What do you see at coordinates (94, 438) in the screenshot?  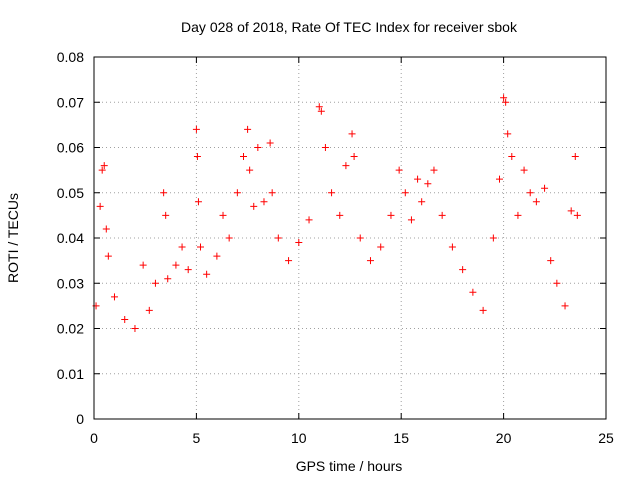 I see `x-tick-label: 0` at bounding box center [94, 438].